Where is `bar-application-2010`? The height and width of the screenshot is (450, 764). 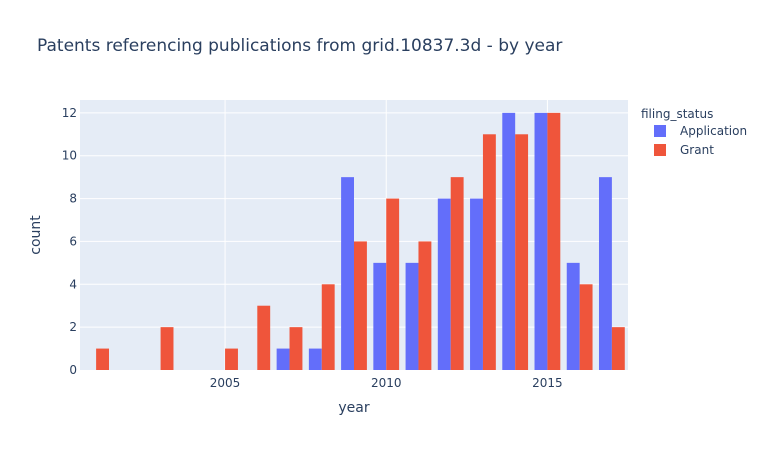
bar-application-2010 is located at coordinates (379, 316).